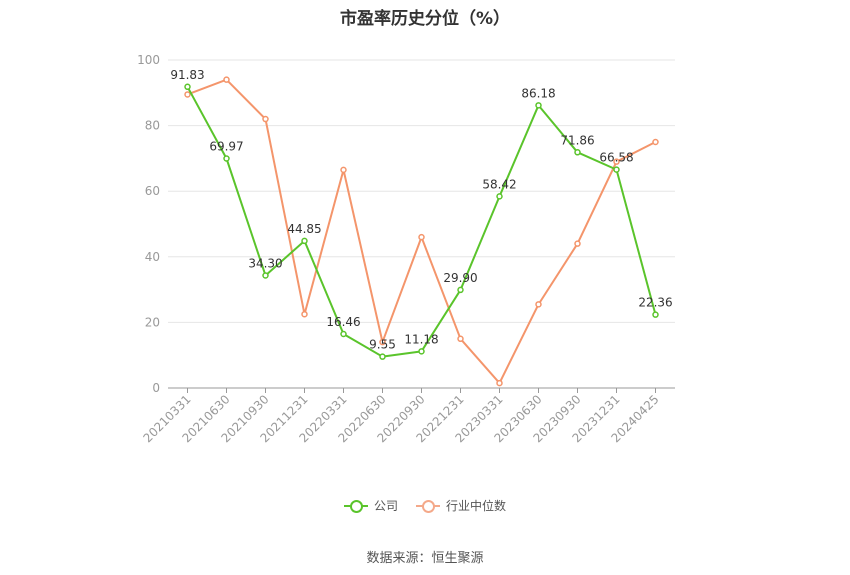 Image resolution: width=850 pixels, height=575 pixels. I want to click on company-data-label: 58.42, so click(499, 184).